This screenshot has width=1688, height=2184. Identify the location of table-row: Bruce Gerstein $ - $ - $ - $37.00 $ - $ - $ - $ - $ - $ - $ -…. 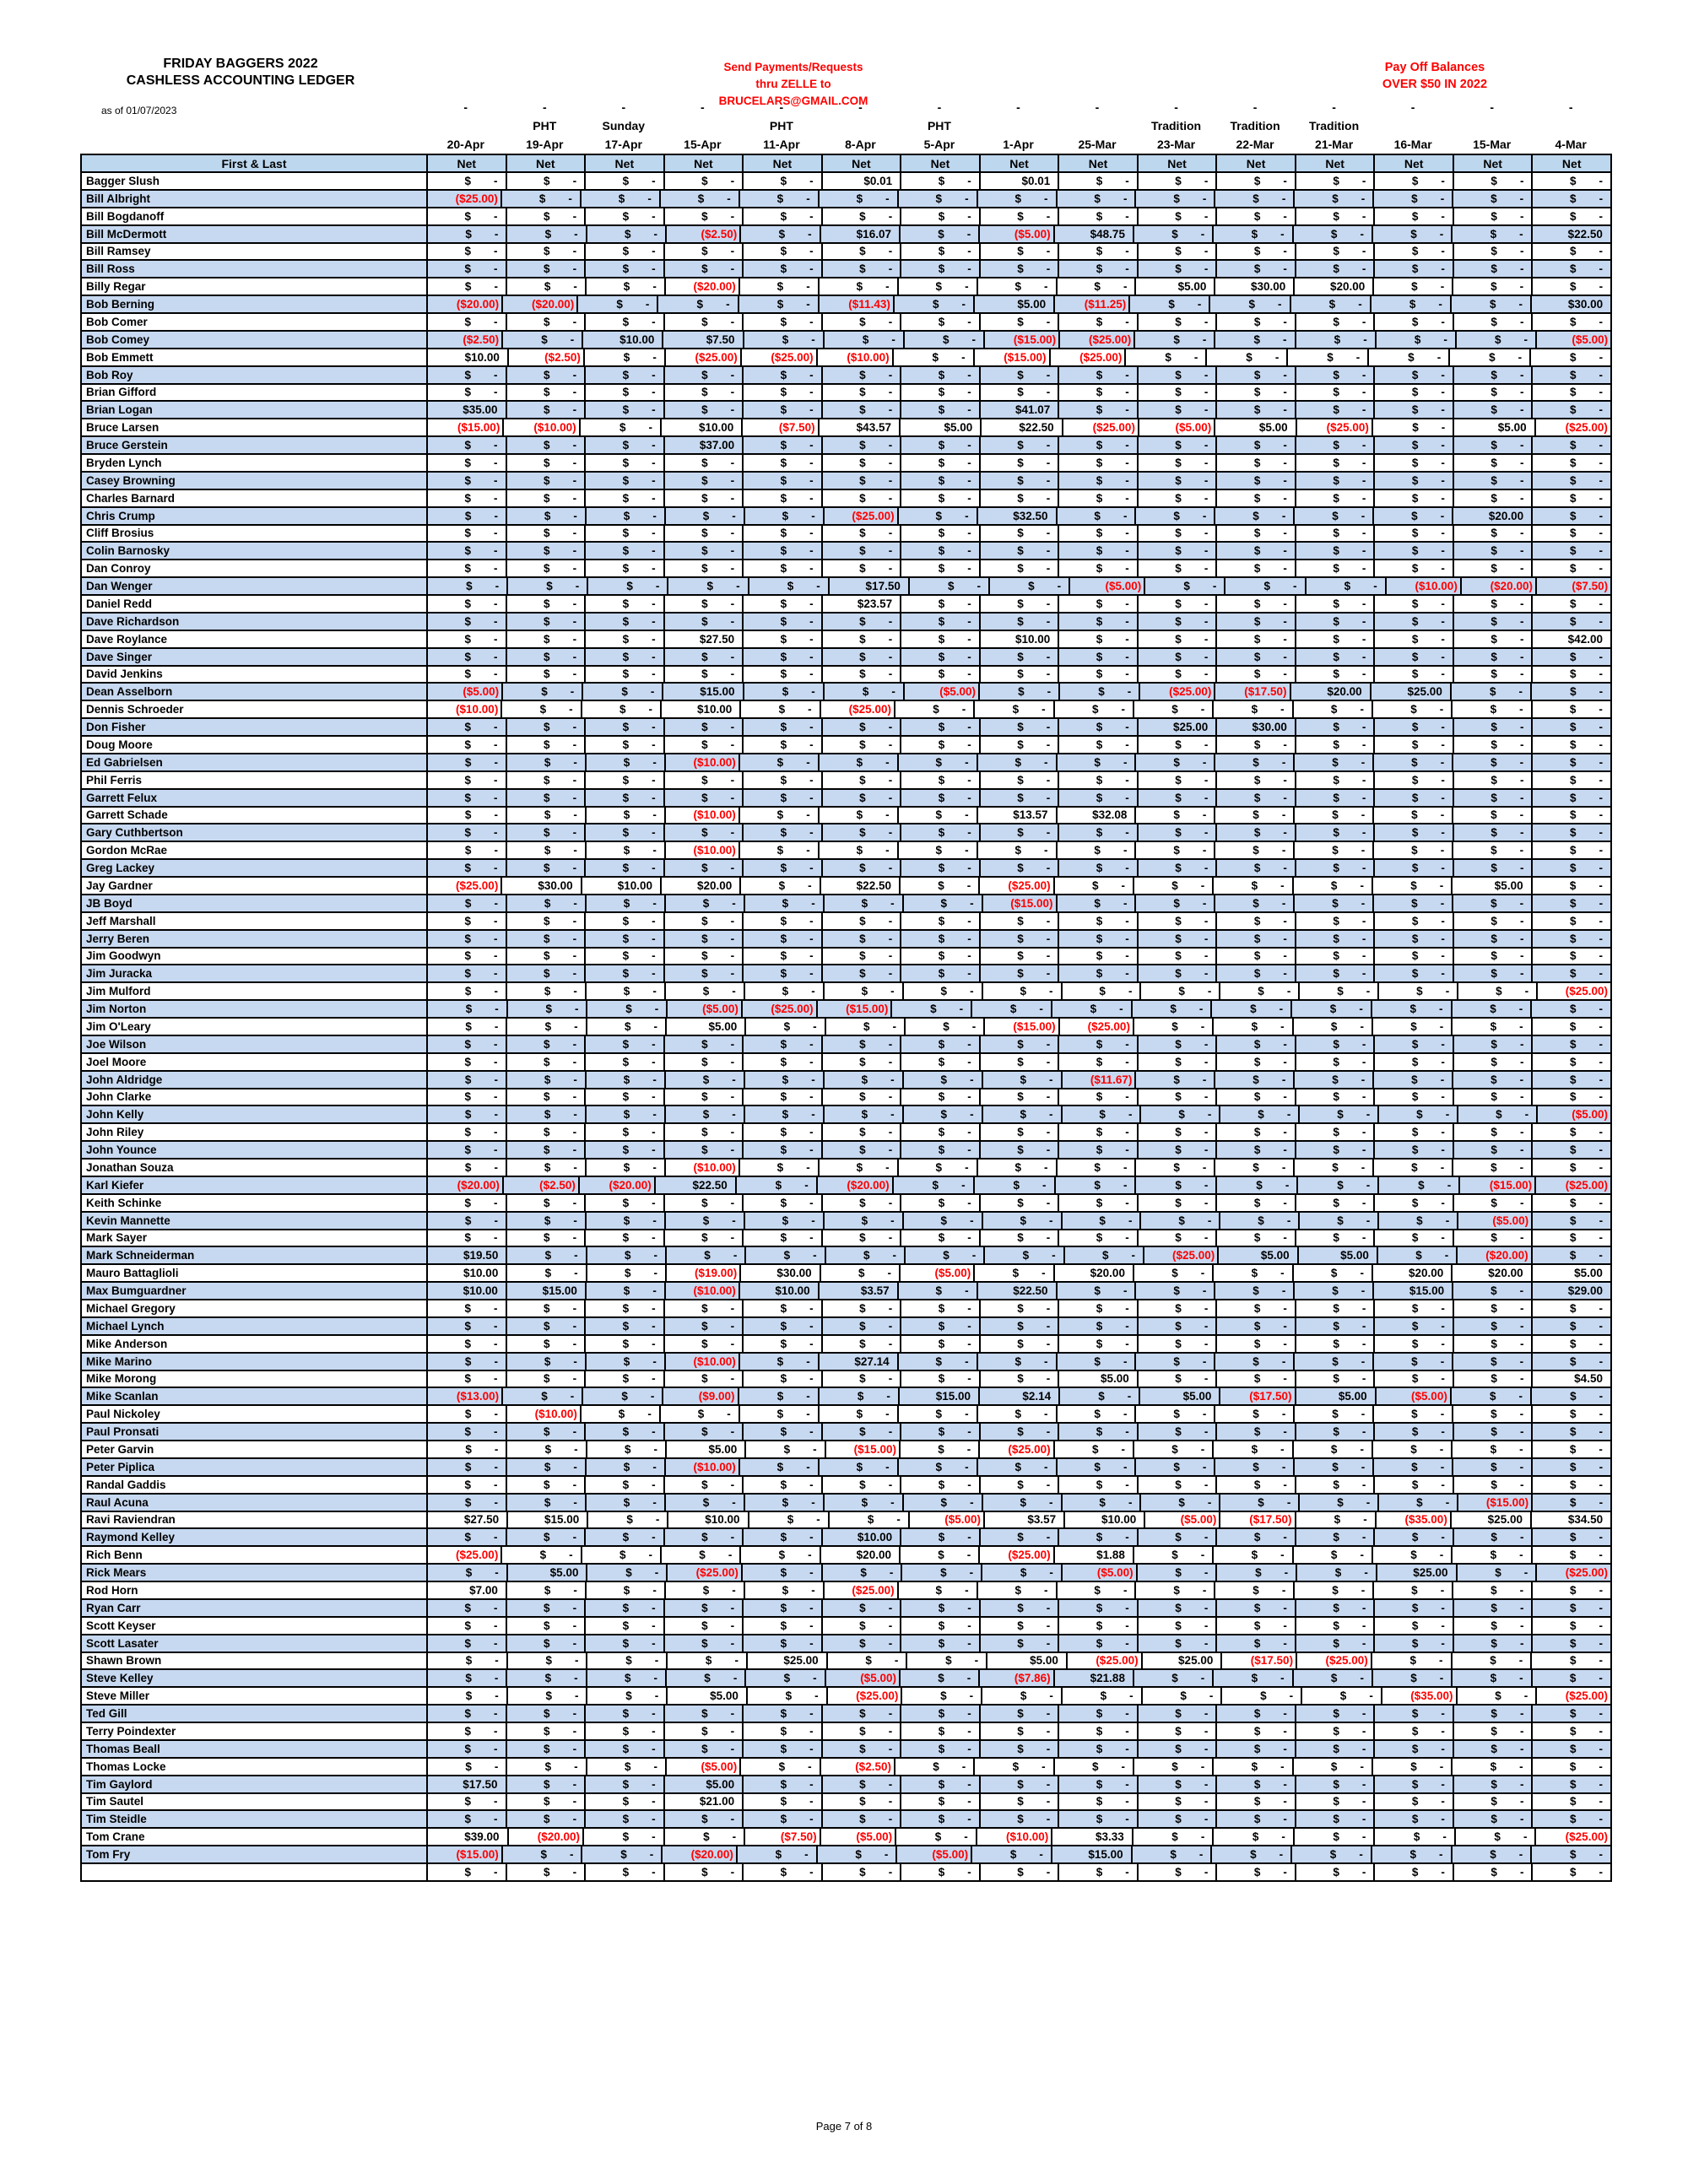
(847, 446).